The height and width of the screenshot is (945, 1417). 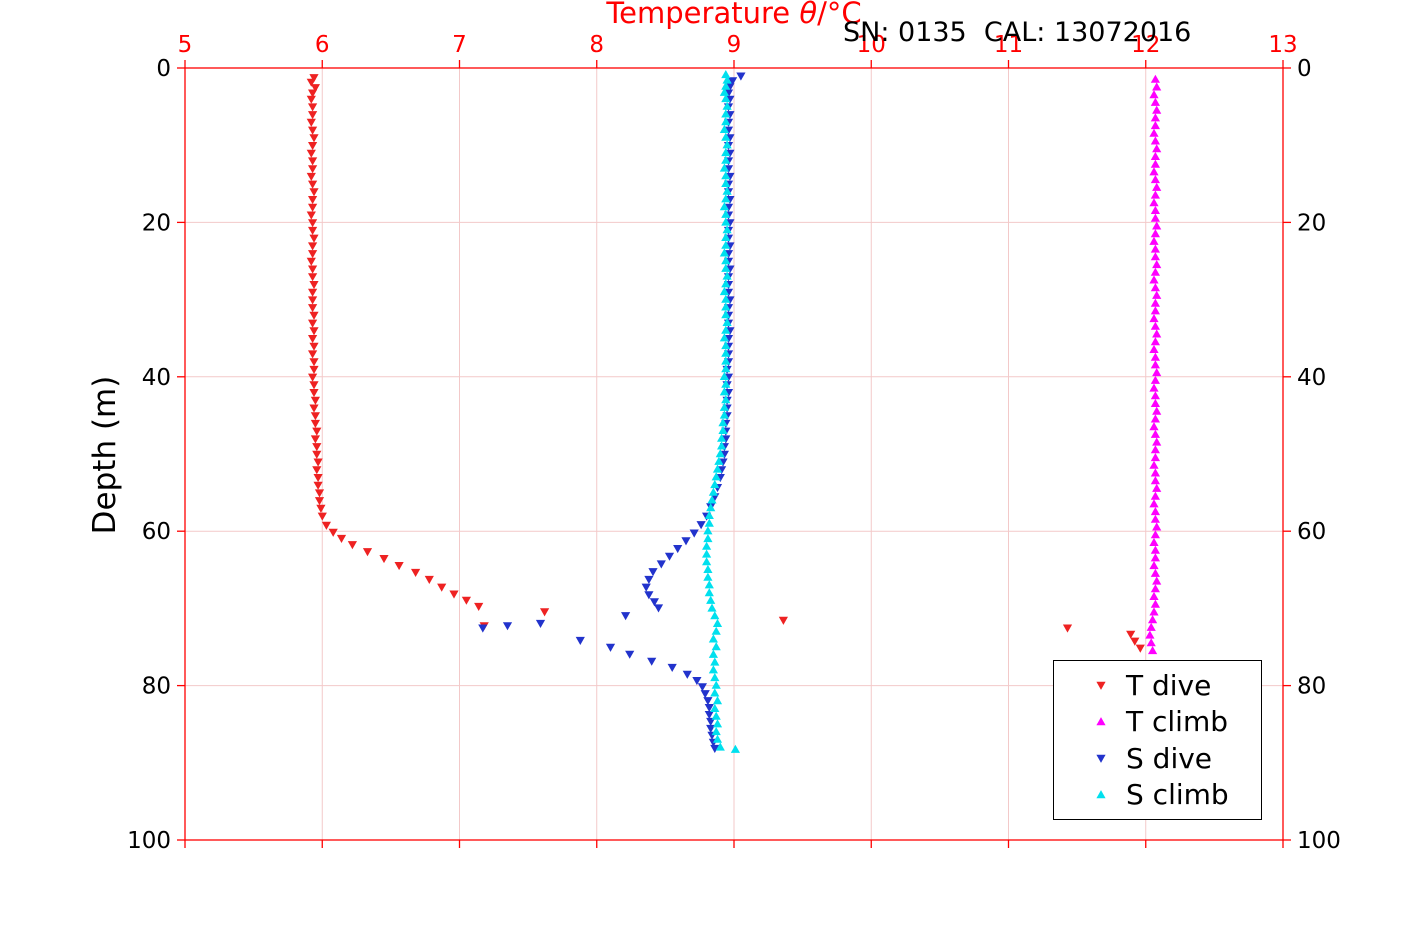 I want to click on y-tick-label-right: 100, so click(x=1319, y=841).